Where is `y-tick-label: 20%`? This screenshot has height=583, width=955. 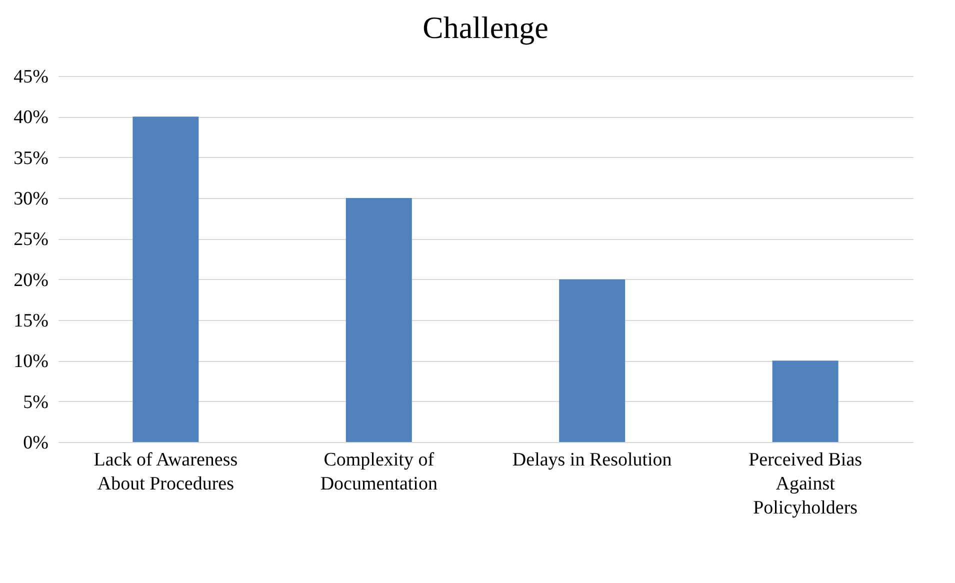 y-tick-label: 20% is located at coordinates (31, 280).